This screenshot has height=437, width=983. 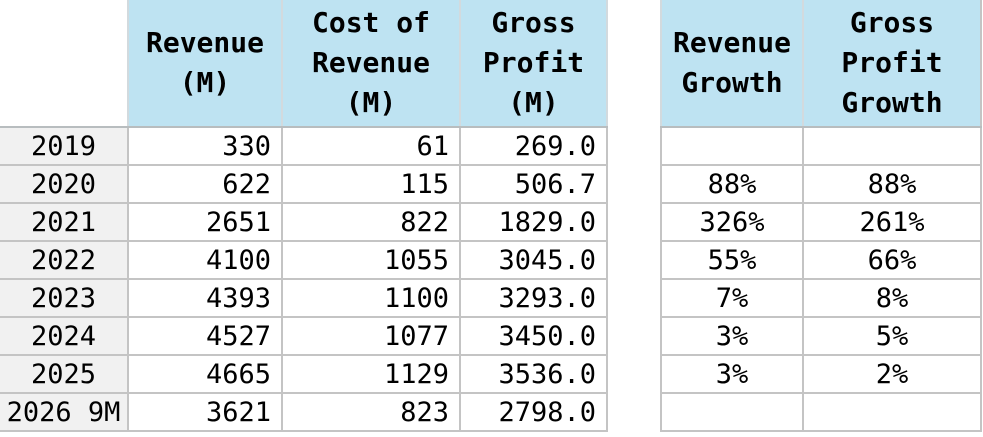 I want to click on table-row: 55% 66%, so click(x=821, y=260).